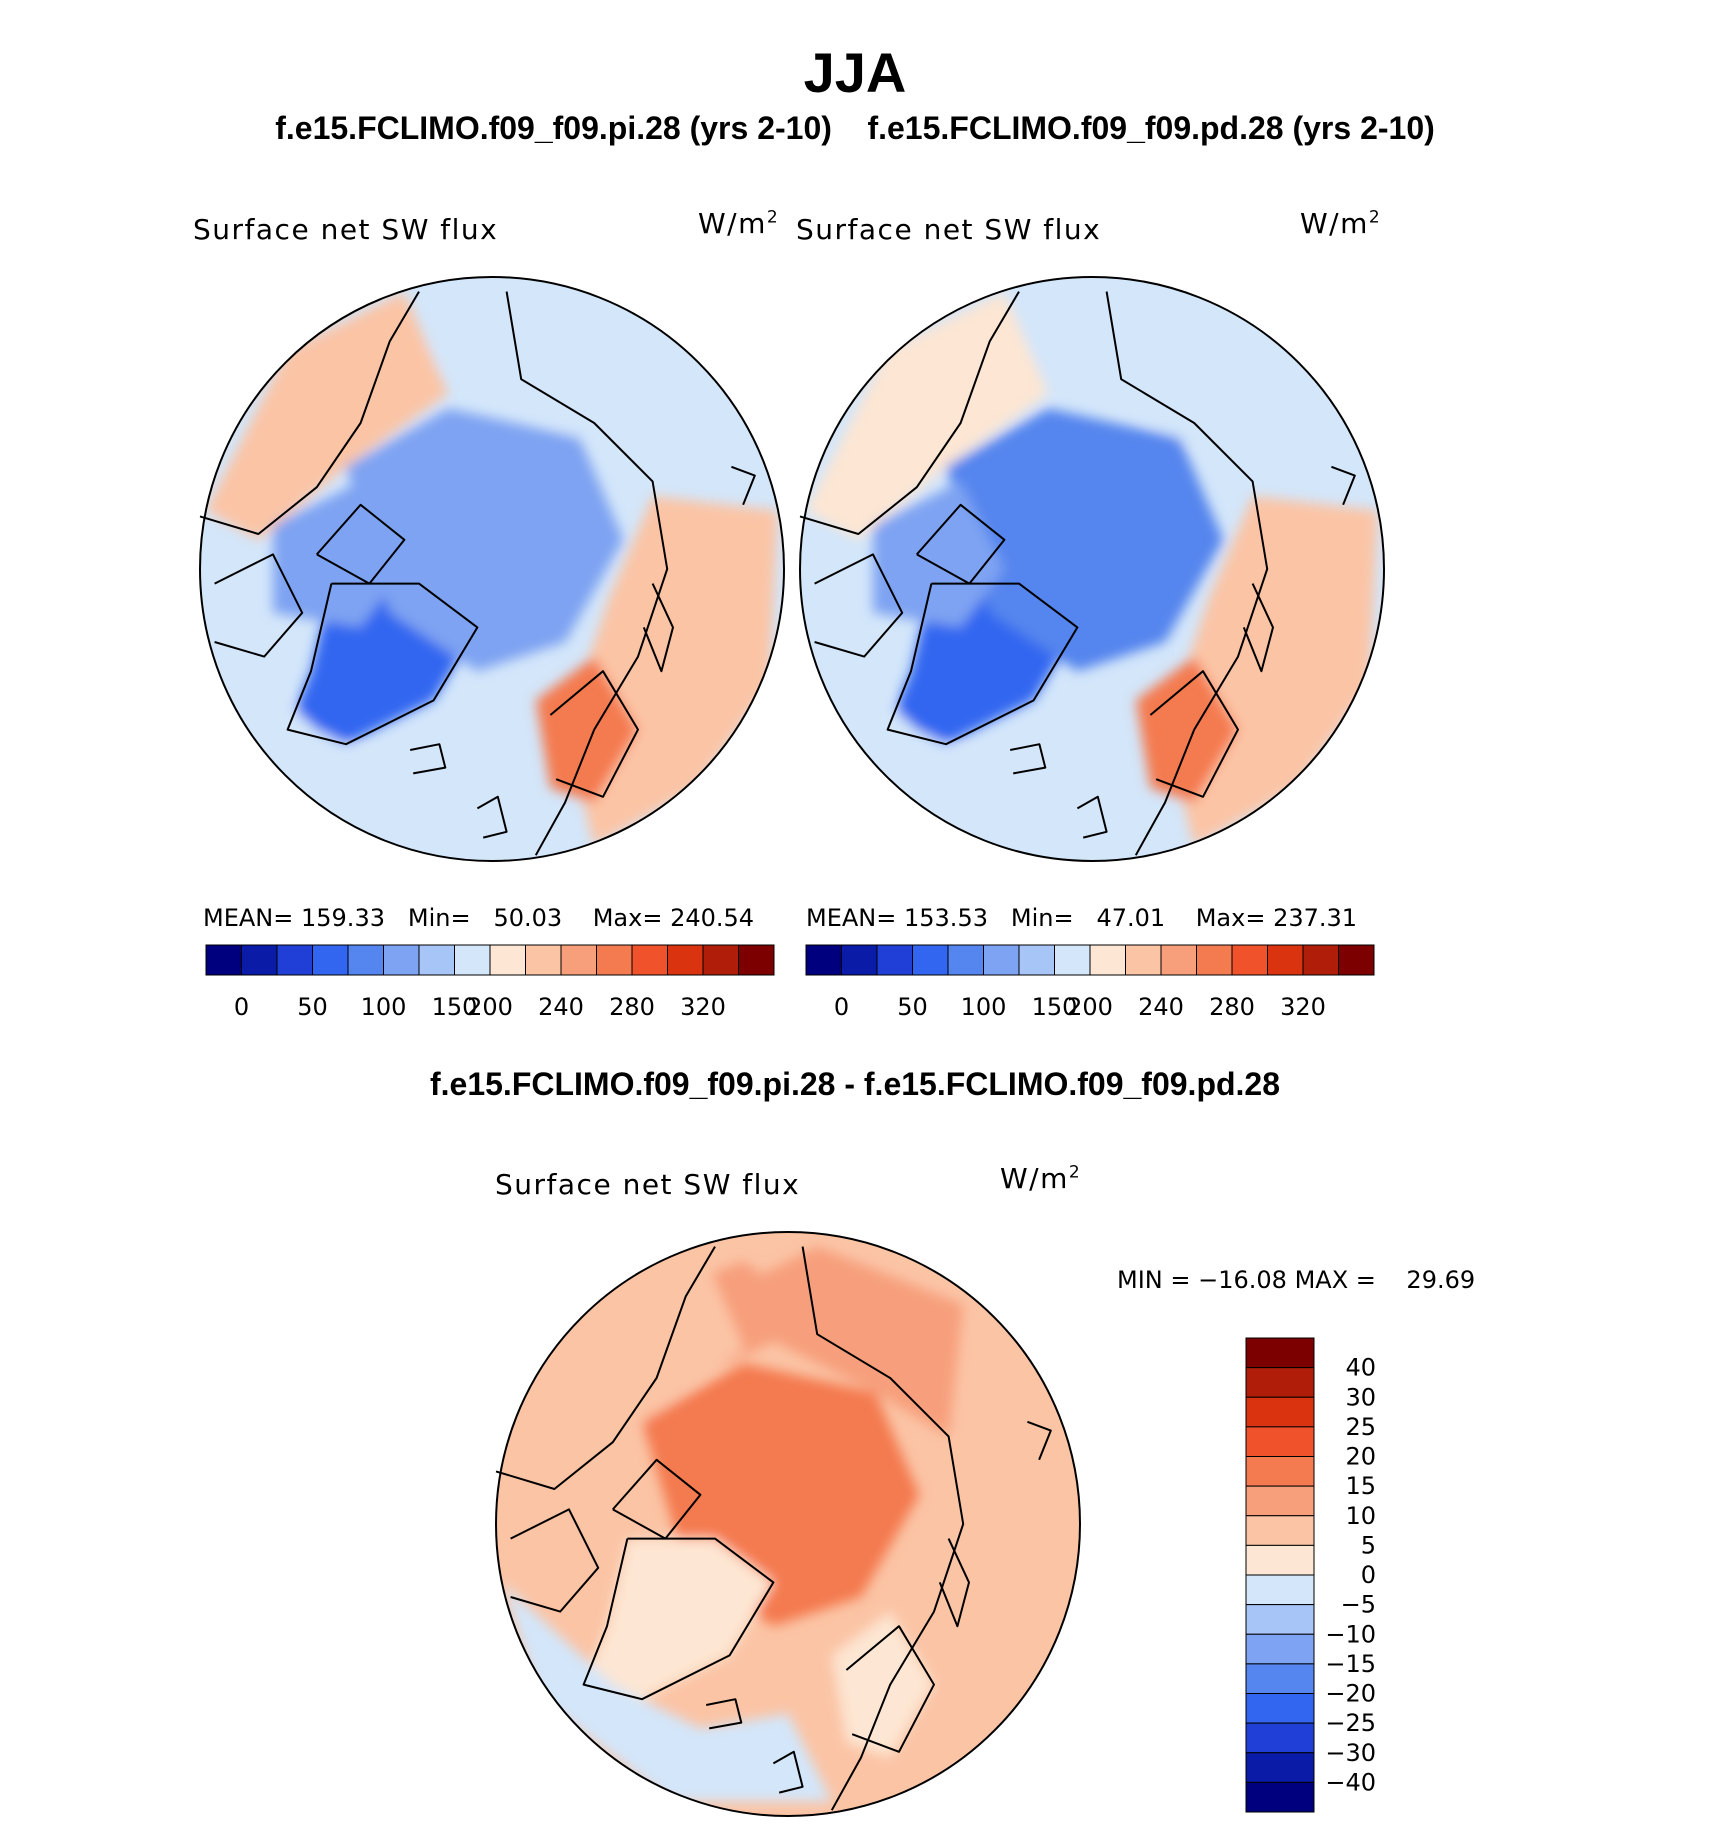 Image resolution: width=1710 pixels, height=1840 pixels. What do you see at coordinates (1350, 1694) in the screenshot?
I see `colorbar-tick-label: −20` at bounding box center [1350, 1694].